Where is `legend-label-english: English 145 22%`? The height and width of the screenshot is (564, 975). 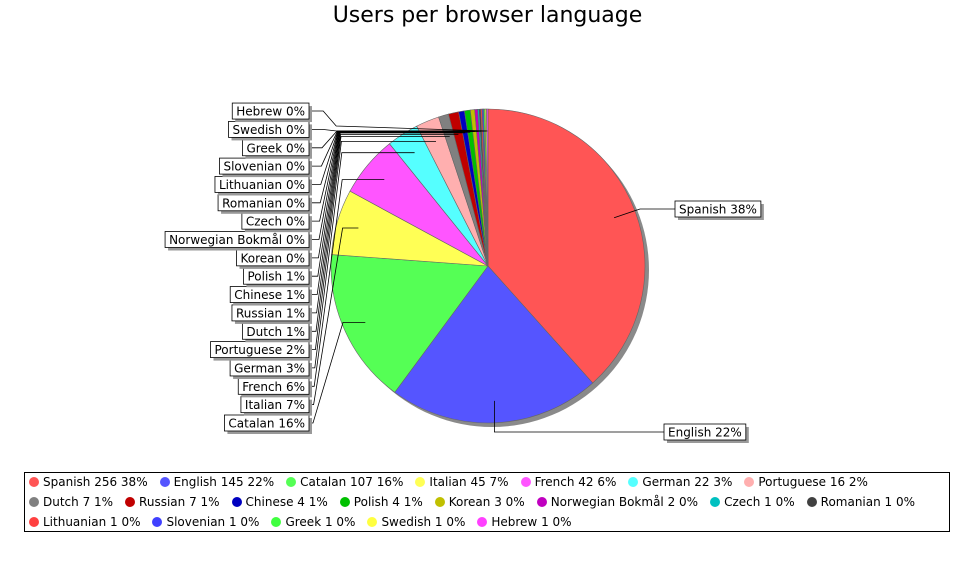 legend-label-english: English 145 22% is located at coordinates (224, 482).